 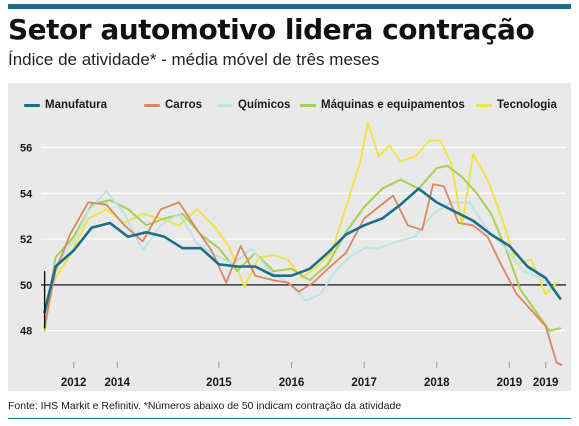 I want to click on legend-item-maquinas: Máquinas e equipamentos, so click(x=382, y=105).